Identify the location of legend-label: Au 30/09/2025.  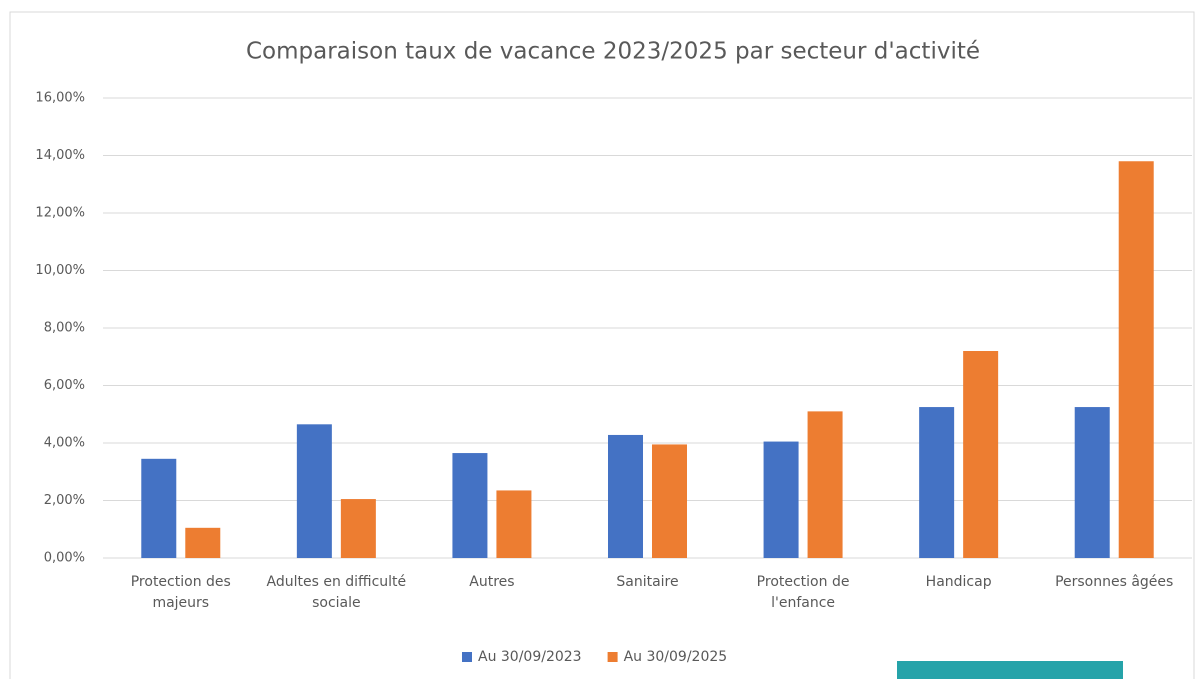
(676, 657).